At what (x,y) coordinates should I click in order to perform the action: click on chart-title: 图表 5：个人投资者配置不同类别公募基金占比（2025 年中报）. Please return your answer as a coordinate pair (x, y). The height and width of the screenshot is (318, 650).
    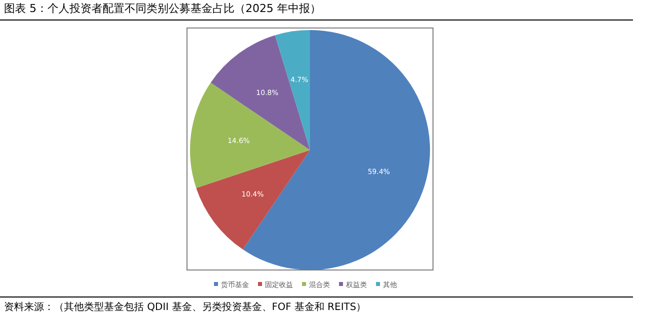
    Looking at the image, I should click on (162, 8).